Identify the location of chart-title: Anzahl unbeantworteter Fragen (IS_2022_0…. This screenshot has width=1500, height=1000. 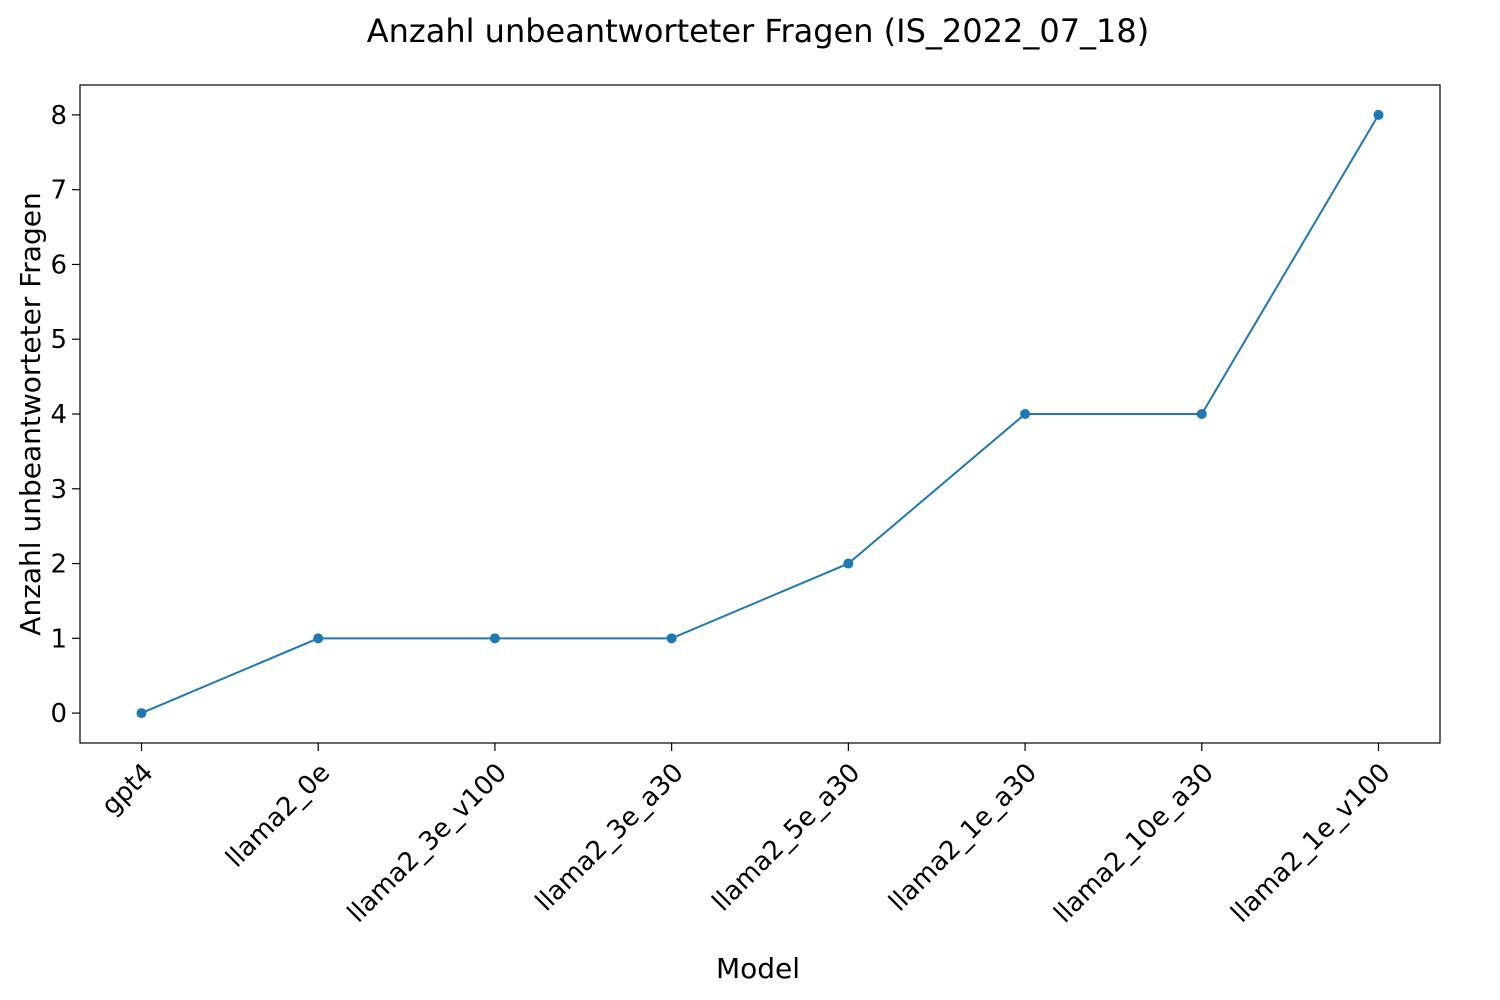
(758, 31).